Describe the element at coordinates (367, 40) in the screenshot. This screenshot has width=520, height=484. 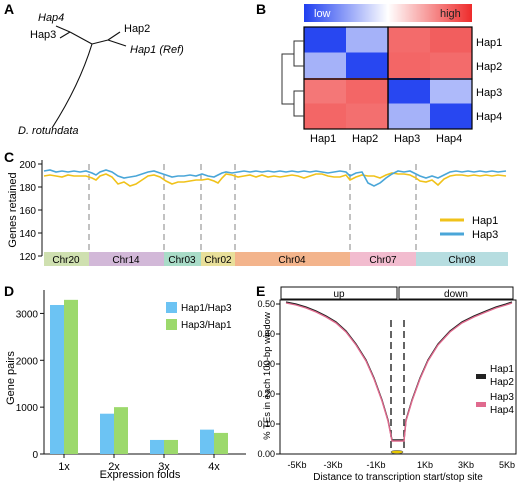
I see `heatmap-cell-hap1-hap2` at that location.